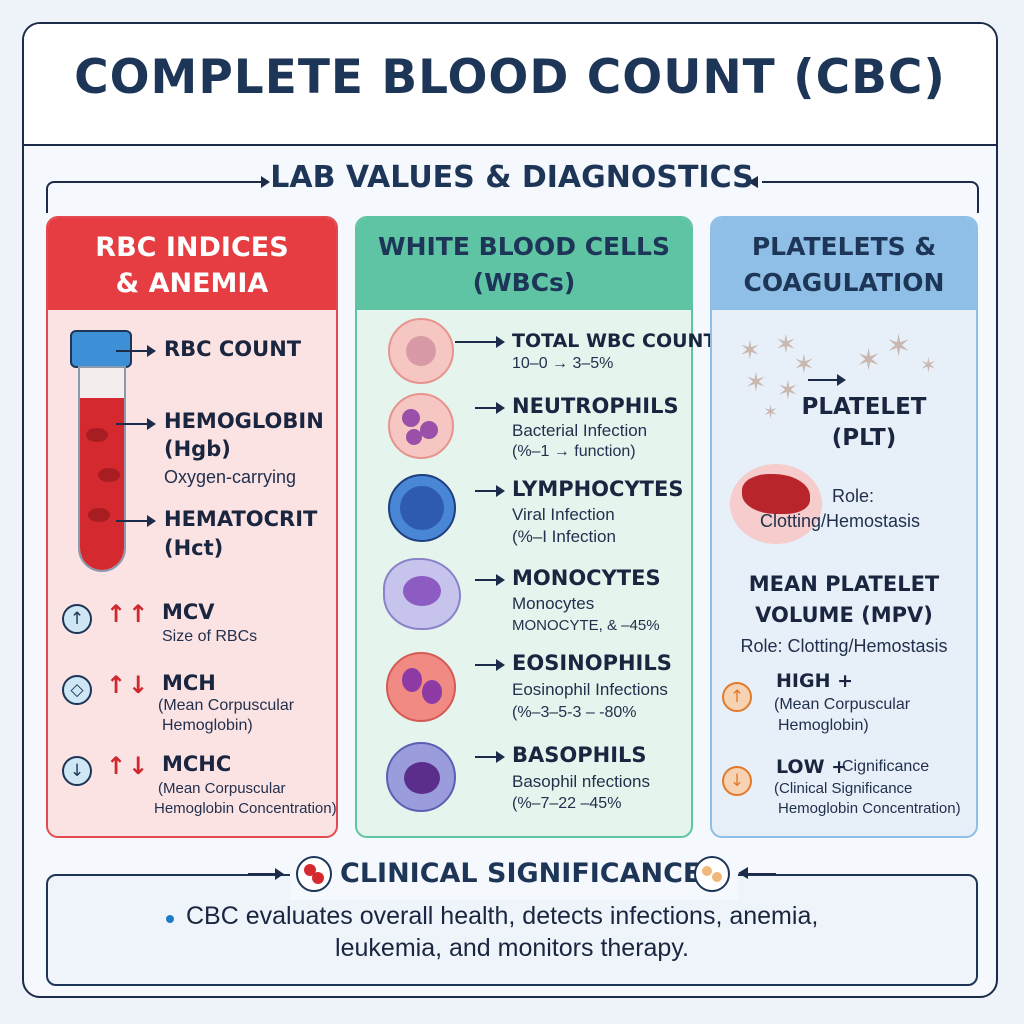 The height and width of the screenshot is (1024, 1024). I want to click on mch-label: MCH, so click(189, 683).